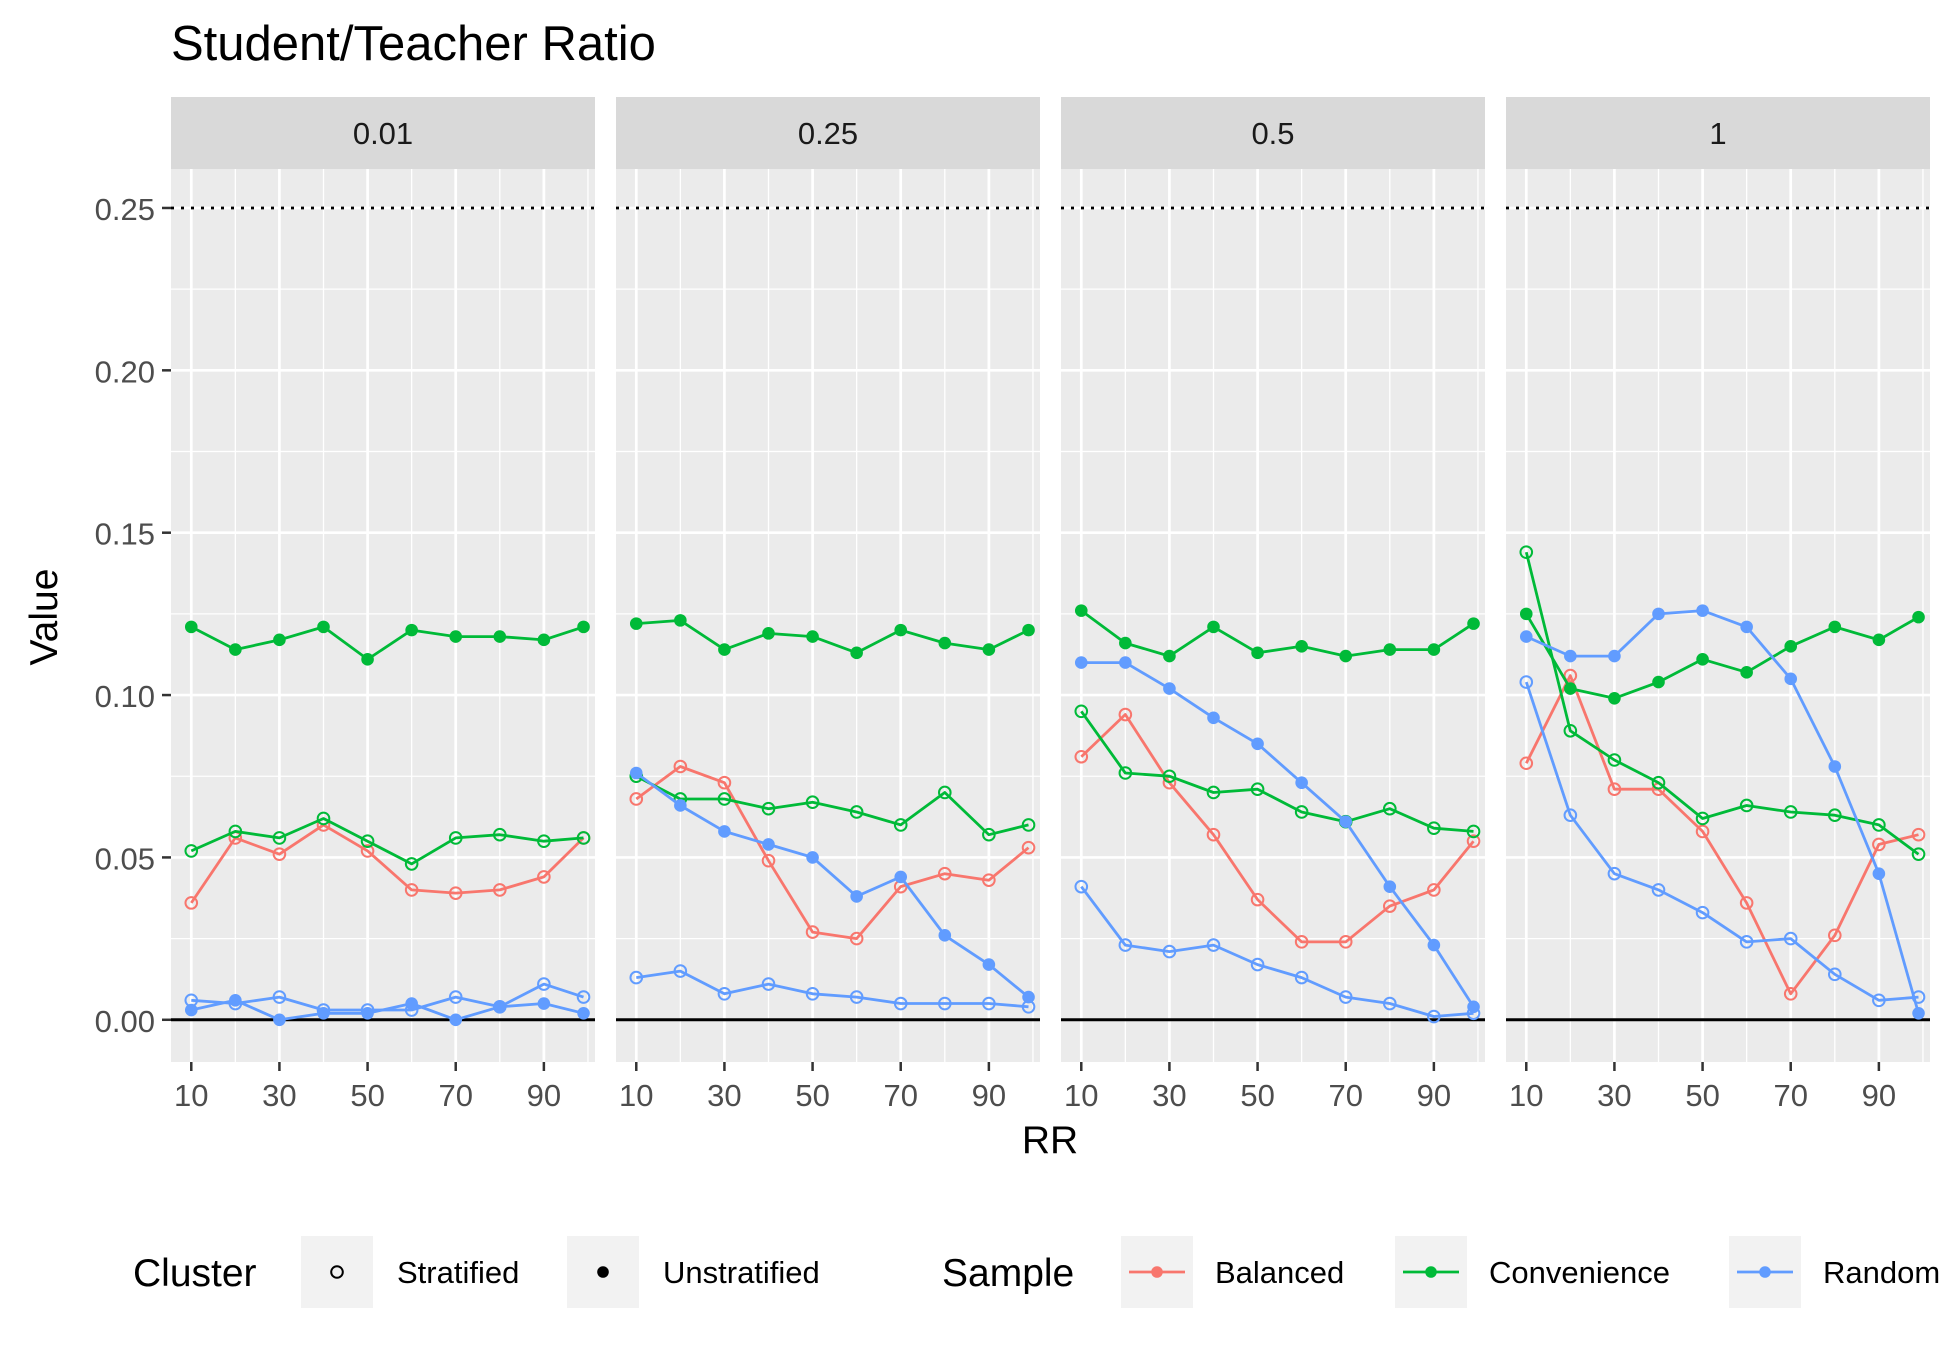 The height and width of the screenshot is (1355, 1950). Describe the element at coordinates (383, 133) in the screenshot. I see `facet-strip-label: 0.01` at that location.